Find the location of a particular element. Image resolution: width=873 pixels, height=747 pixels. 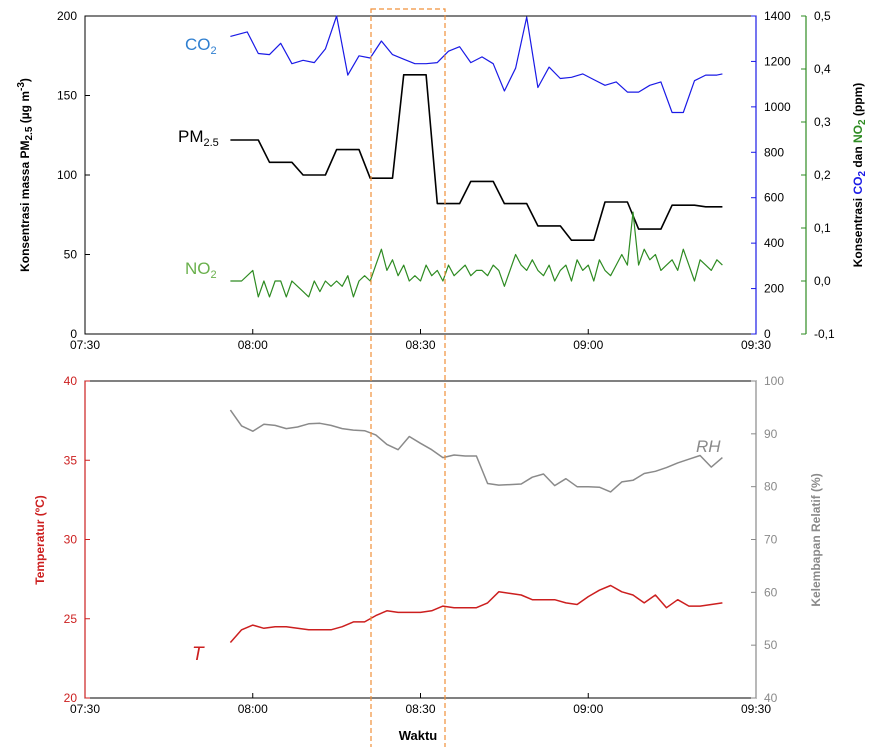

co2-line is located at coordinates (476, 64).